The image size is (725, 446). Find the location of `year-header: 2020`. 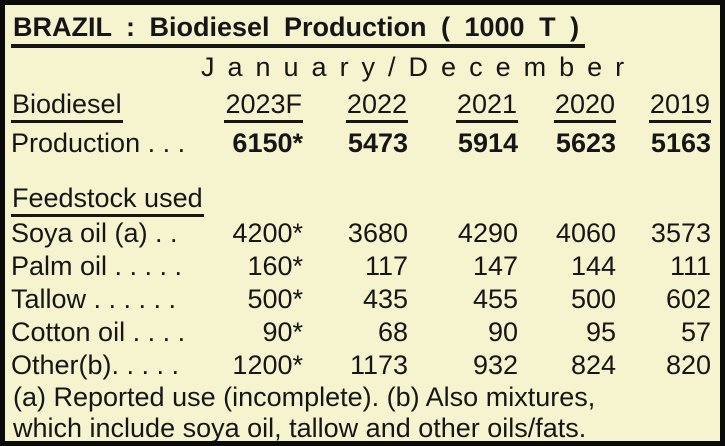

year-header: 2020 is located at coordinates (567, 104).